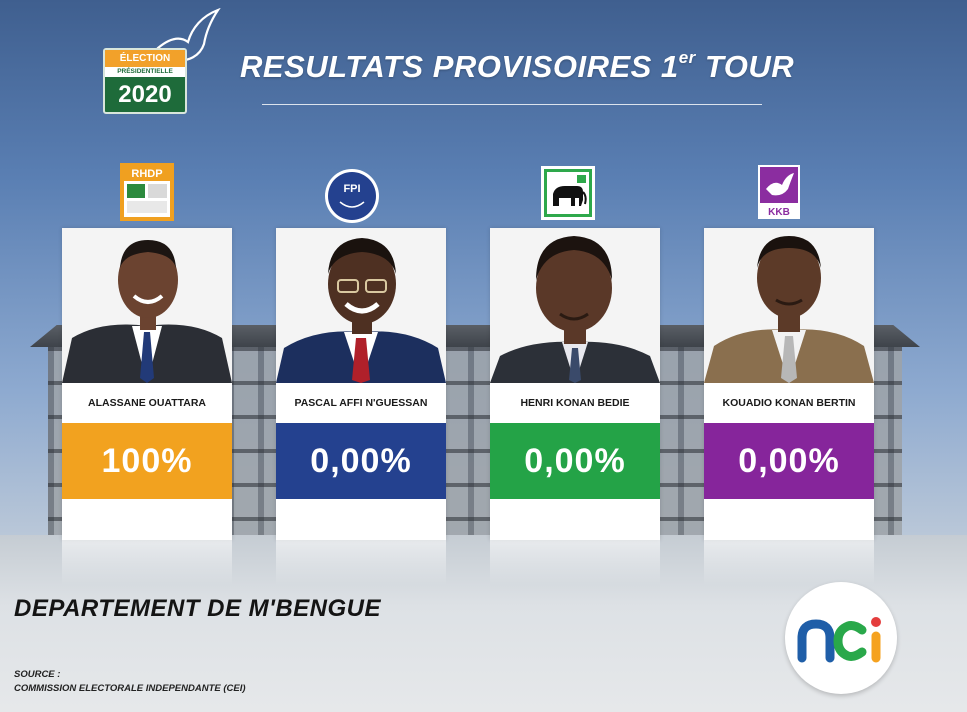 This screenshot has width=967, height=712. I want to click on nci-logo, so click(841, 638).